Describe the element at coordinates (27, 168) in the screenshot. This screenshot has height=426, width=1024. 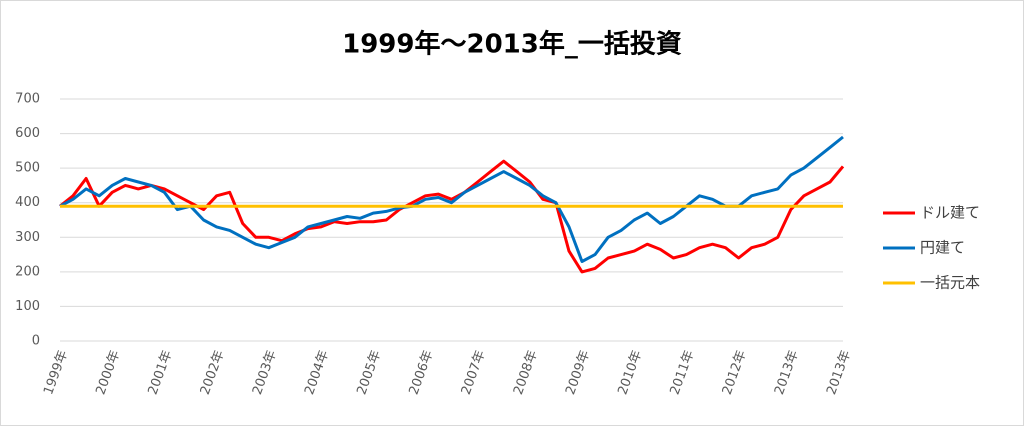
I see `y-tick-label: 500` at that location.